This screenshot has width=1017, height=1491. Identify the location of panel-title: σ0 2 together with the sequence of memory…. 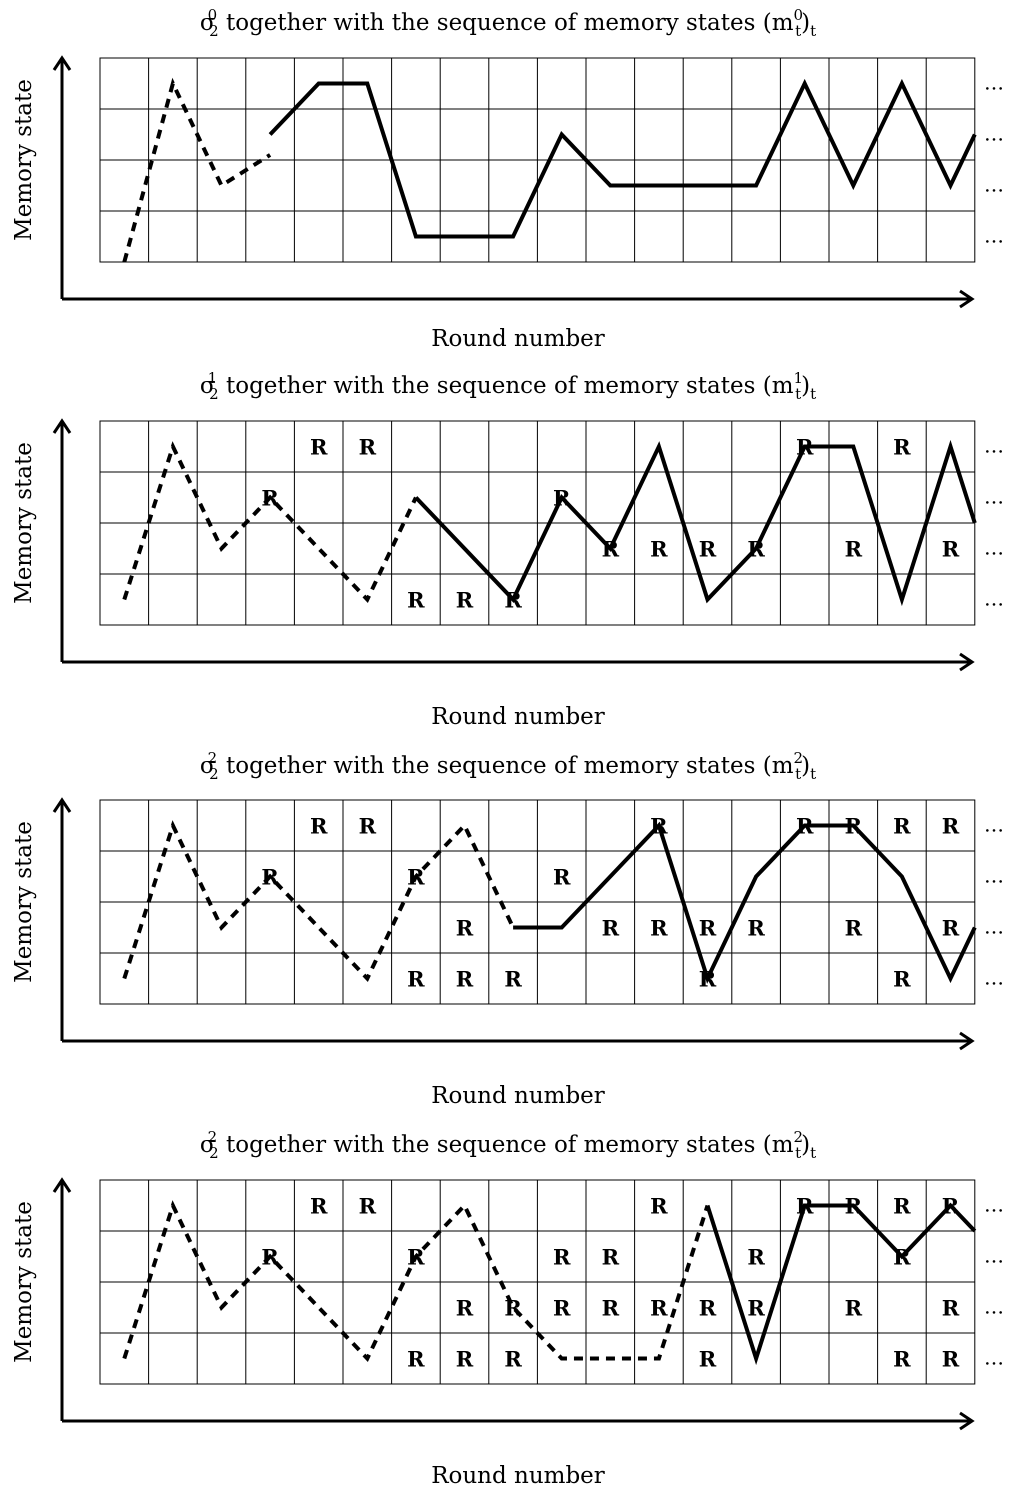
(508, 23).